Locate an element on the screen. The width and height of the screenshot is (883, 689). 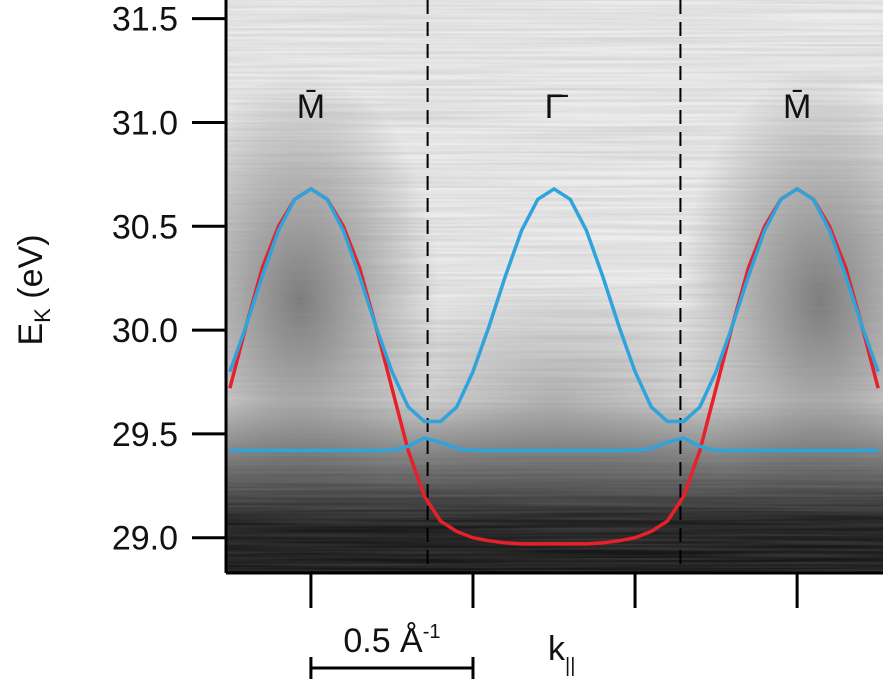
scale-bar-label: 0.5 Å-1 is located at coordinates (391, 640).